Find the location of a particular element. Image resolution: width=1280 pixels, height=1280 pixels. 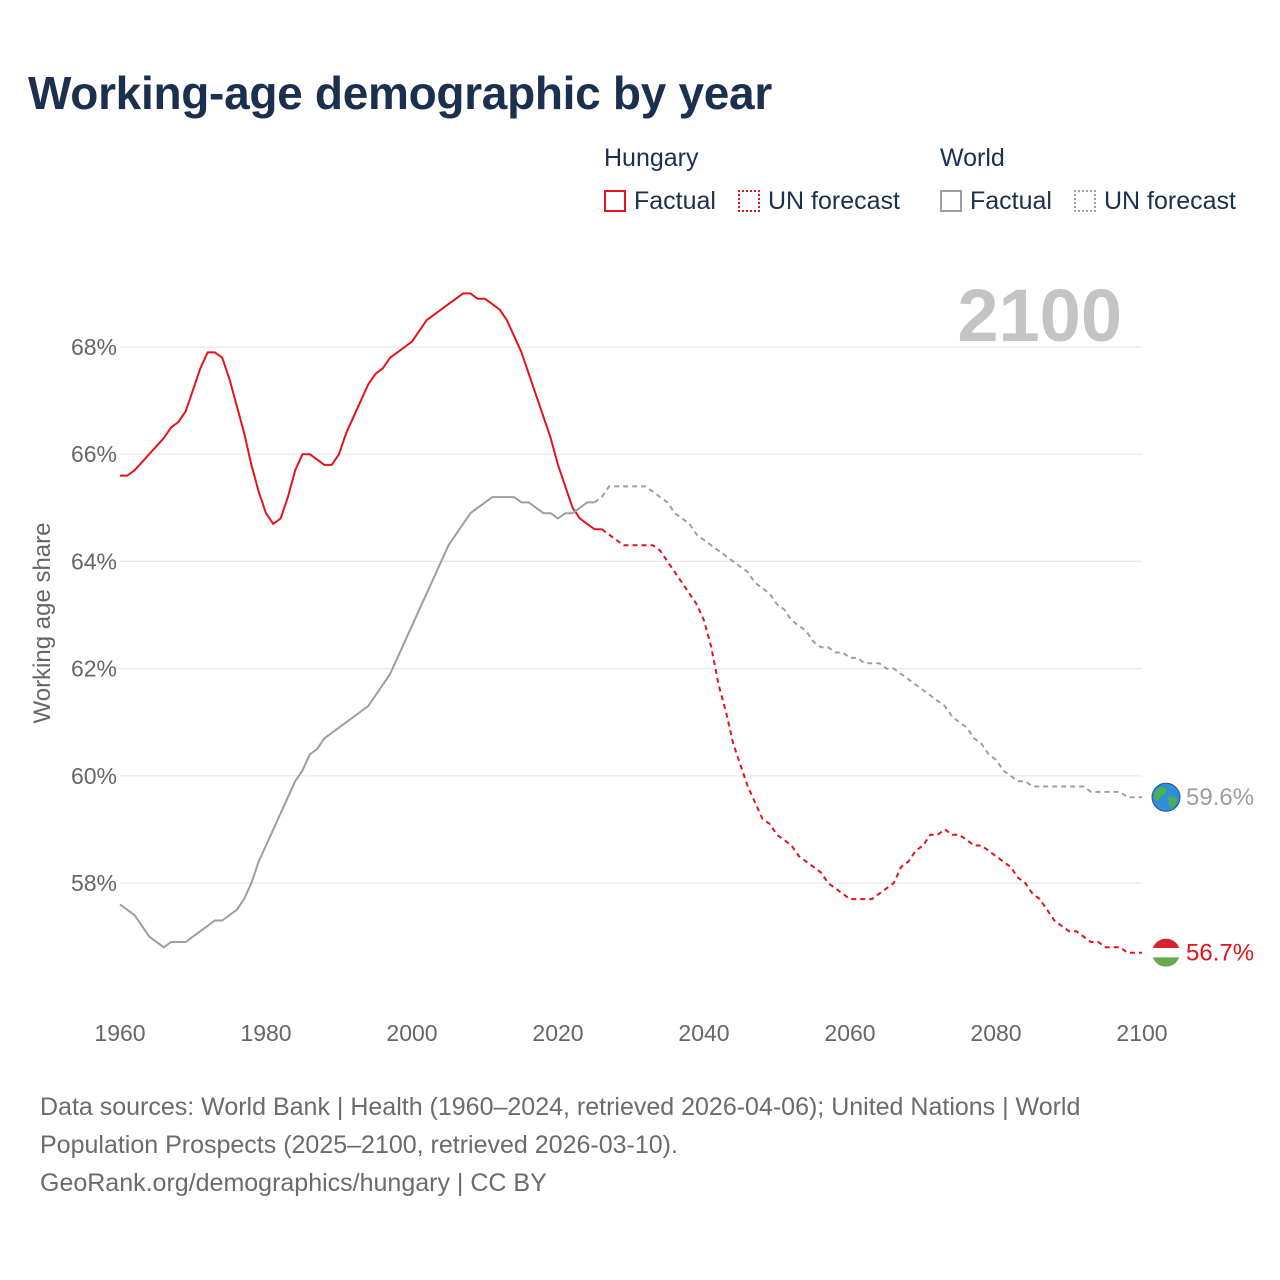

legend-label-hungary-factual: Factual is located at coordinates (675, 200).